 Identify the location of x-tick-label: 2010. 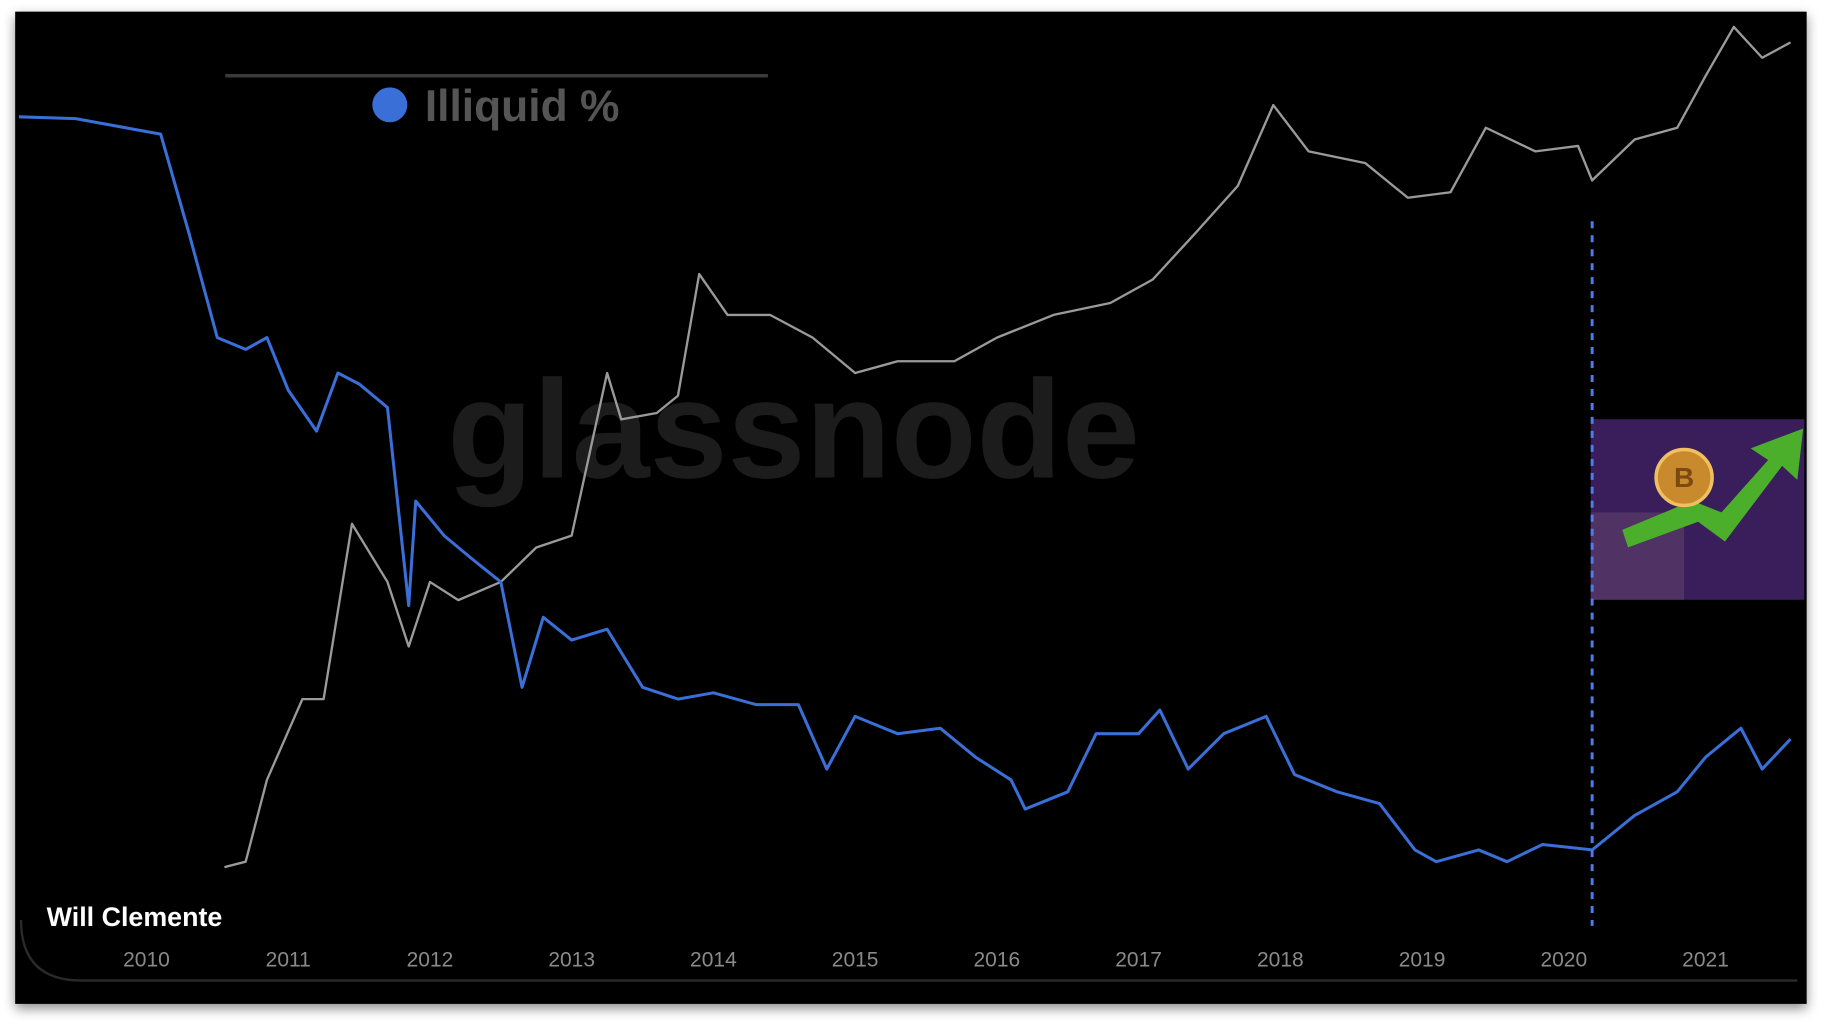
(146, 960).